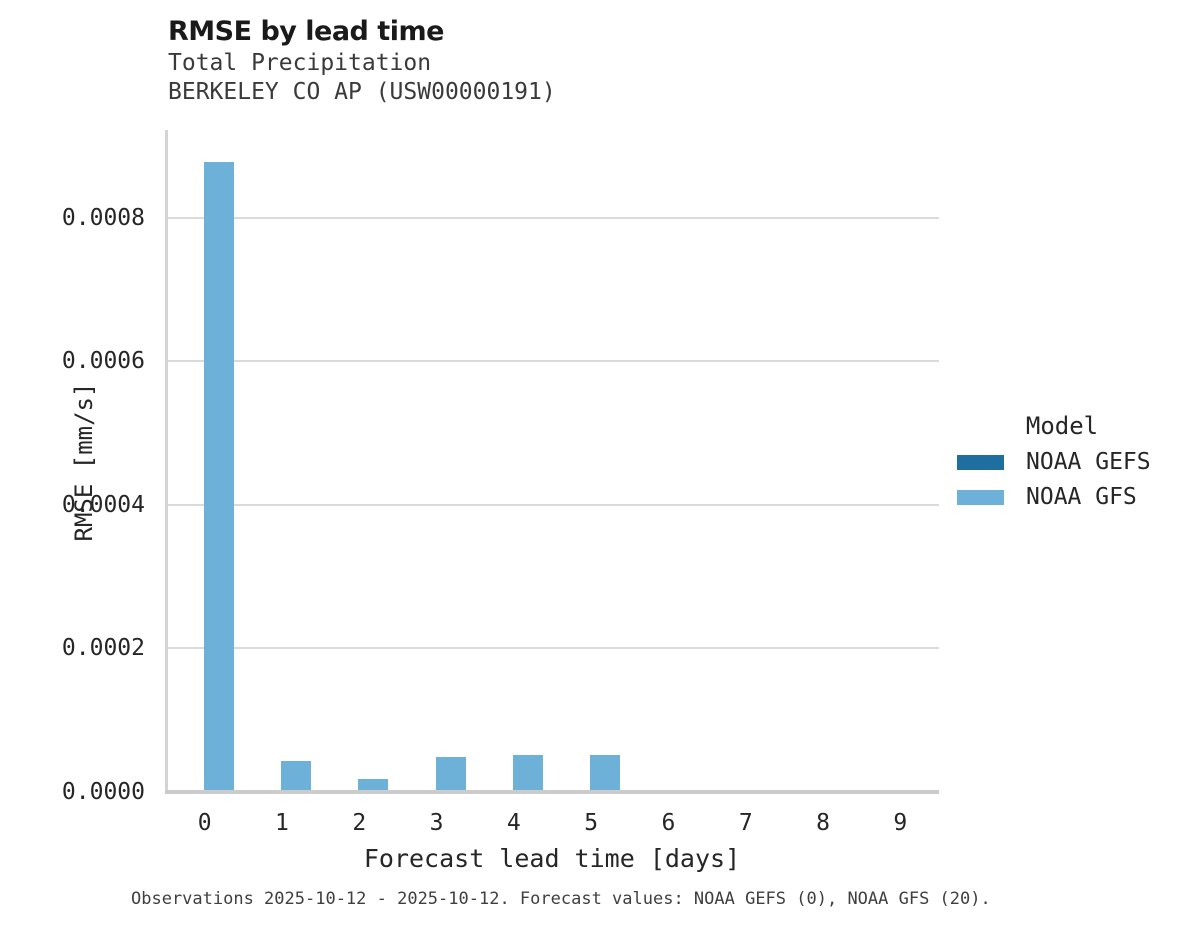 The height and width of the screenshot is (928, 1178). Describe the element at coordinates (300, 63) in the screenshot. I see `chart-subtitle-variable: Total Precipitation` at that location.